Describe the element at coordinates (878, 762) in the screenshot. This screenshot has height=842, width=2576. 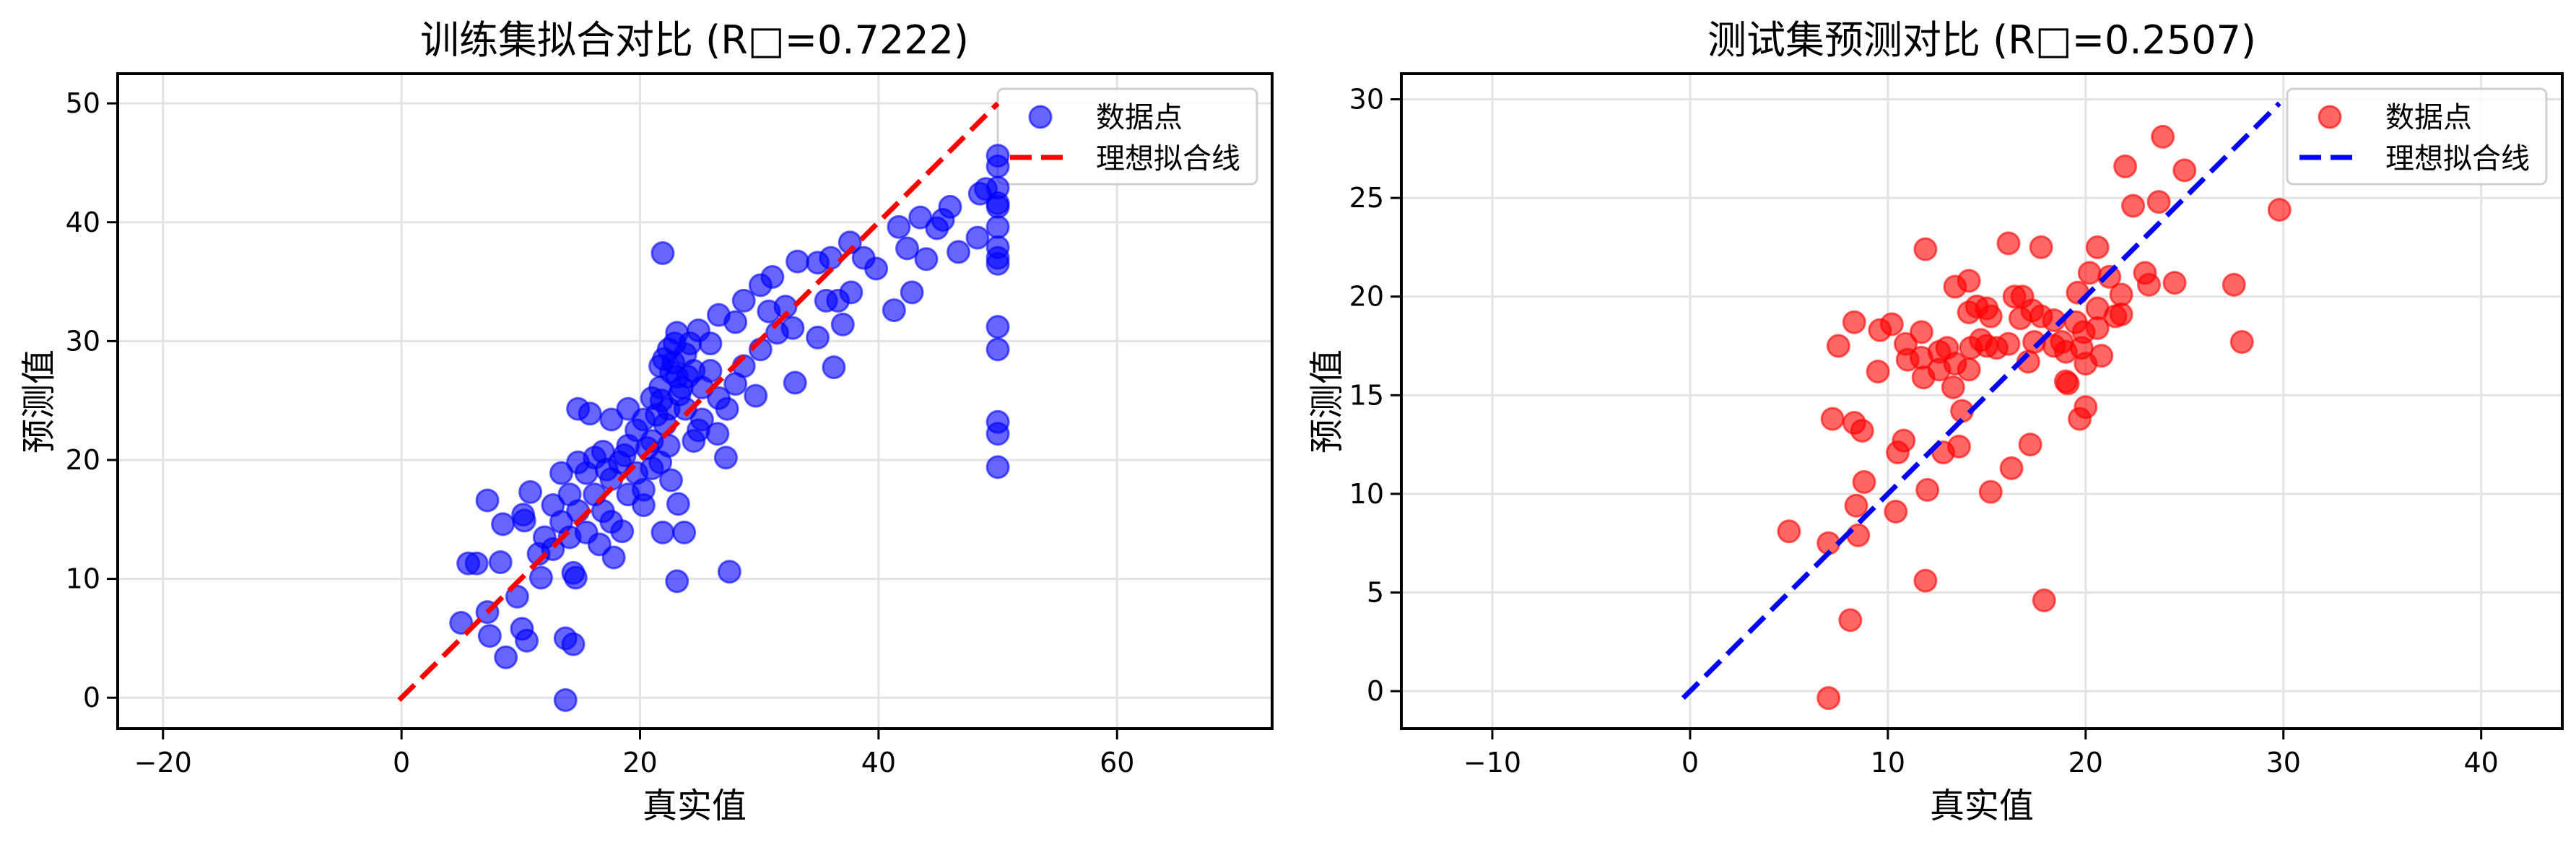
I see `x-tick-label: 40` at that location.